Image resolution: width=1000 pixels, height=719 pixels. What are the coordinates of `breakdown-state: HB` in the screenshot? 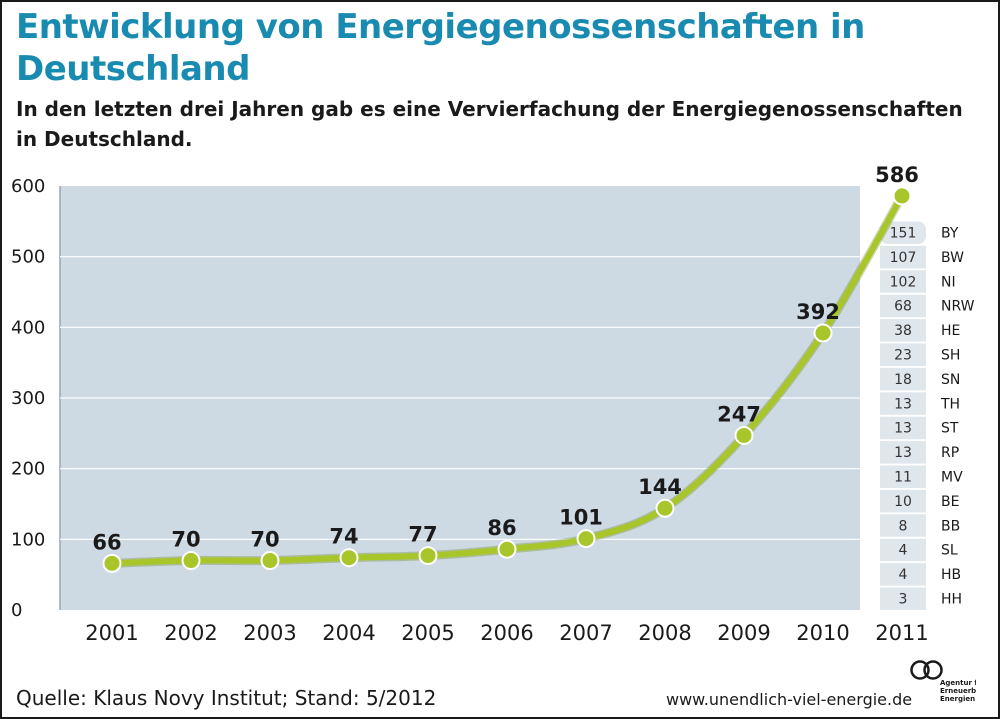 It's located at (951, 575).